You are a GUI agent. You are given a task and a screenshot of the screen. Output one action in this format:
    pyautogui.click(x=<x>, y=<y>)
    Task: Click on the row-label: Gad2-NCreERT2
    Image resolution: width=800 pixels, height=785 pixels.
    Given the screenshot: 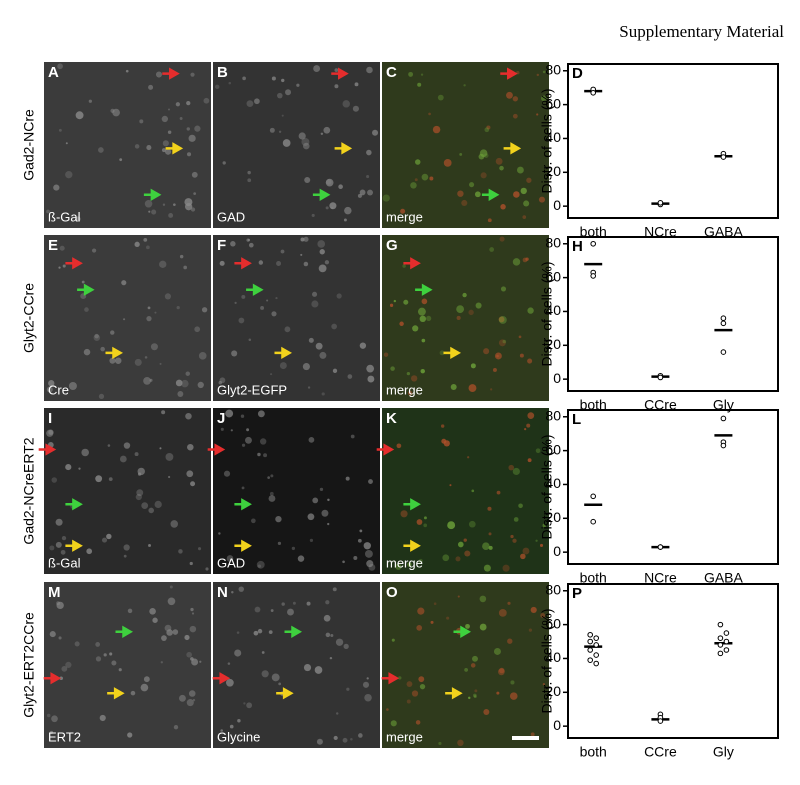 What is the action you would take?
    pyautogui.click(x=29, y=490)
    